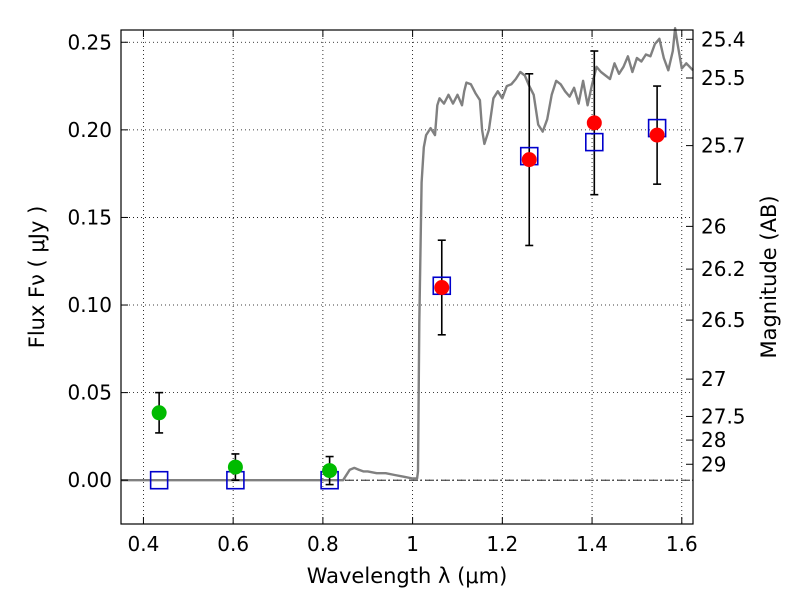  What do you see at coordinates (723, 320) in the screenshot?
I see `right-tick-label: 26.5` at bounding box center [723, 320].